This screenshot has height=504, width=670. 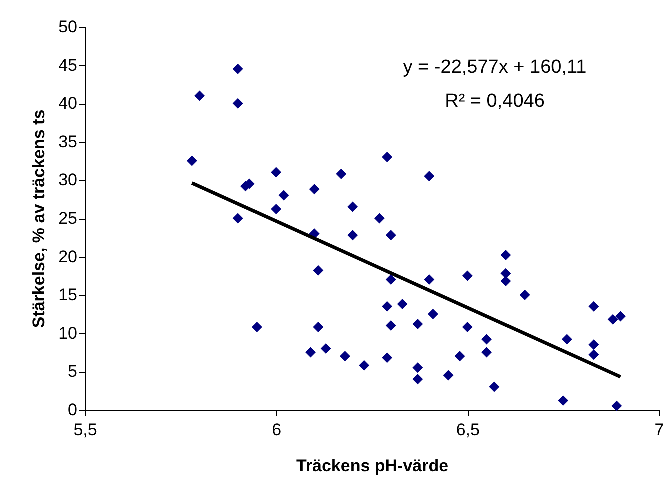 I want to click on y-axis-title: Stärkelse, % av träckens ts, so click(x=39, y=219).